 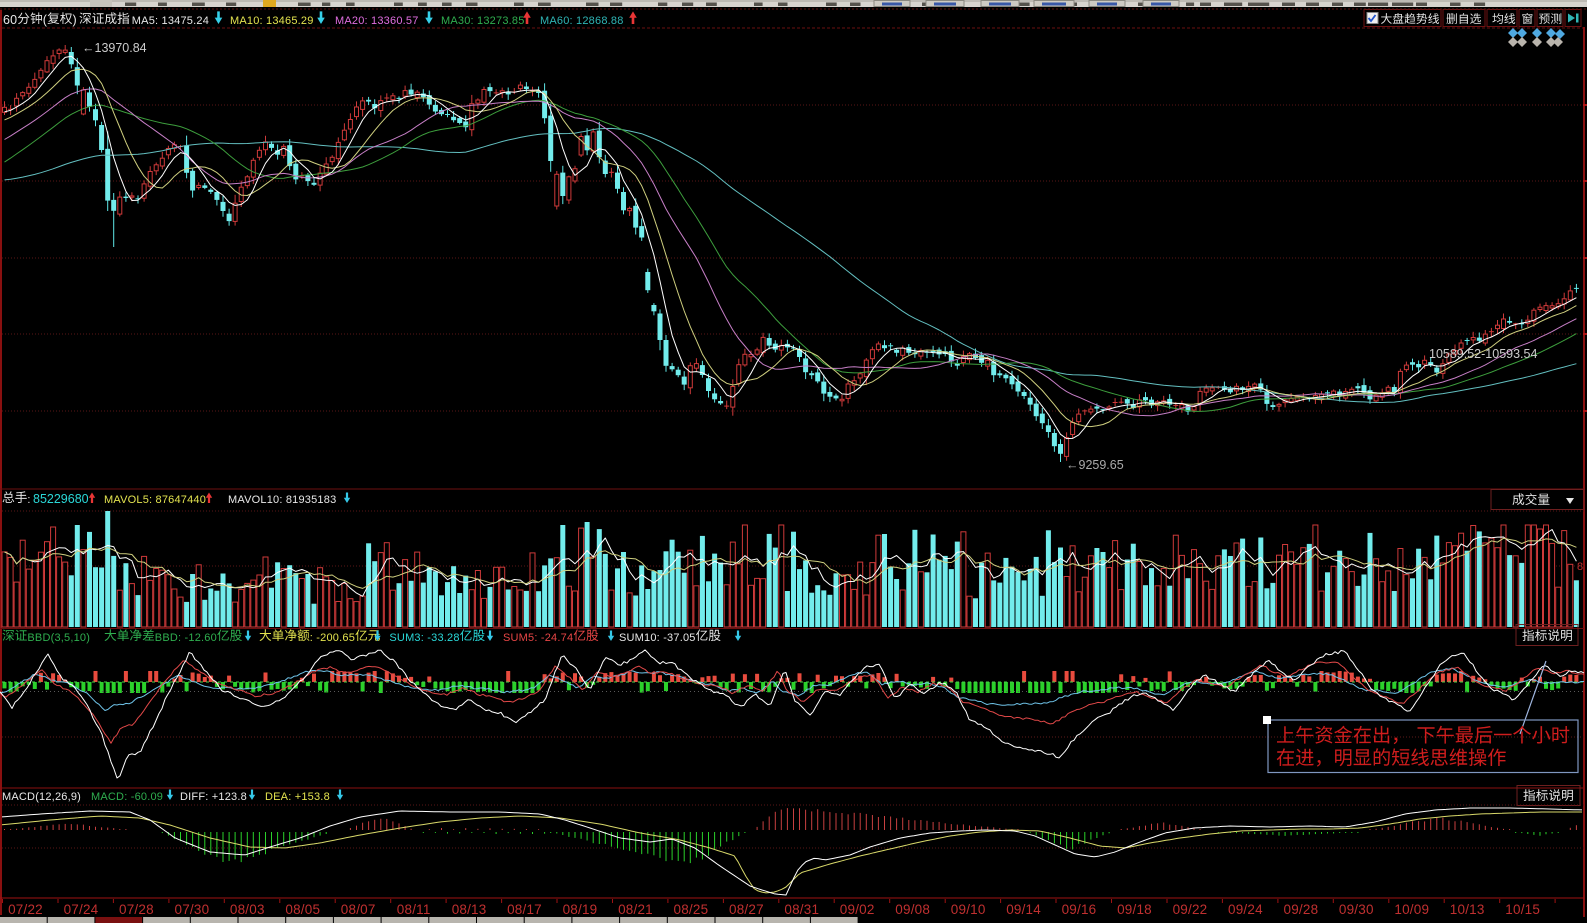 What do you see at coordinates (81, 909) in the screenshot?
I see `svg-text: 07/24` at bounding box center [81, 909].